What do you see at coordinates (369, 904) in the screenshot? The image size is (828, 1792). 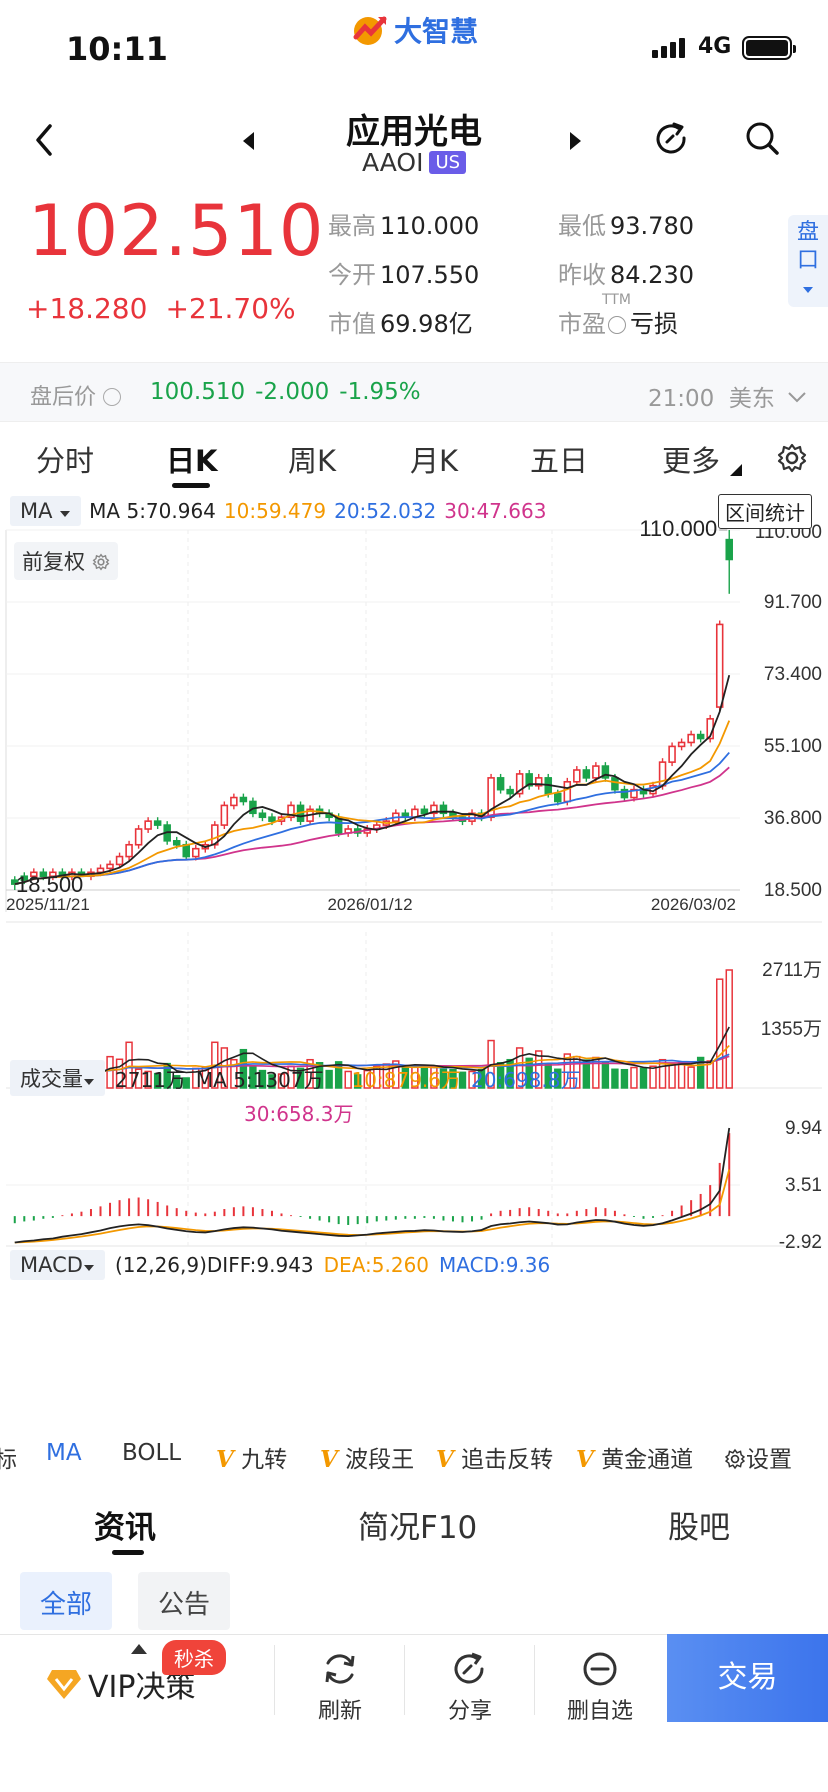 I see `date-axis-label: 2026/01/12` at bounding box center [369, 904].